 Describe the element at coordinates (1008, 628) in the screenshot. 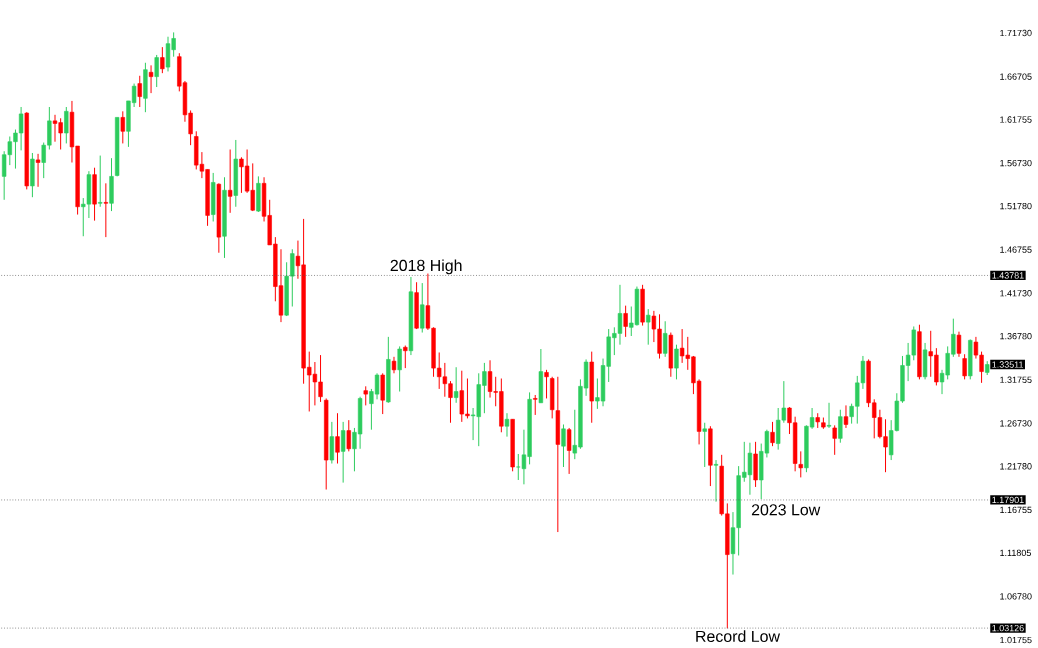

I see `ref-line-label: 1.03126` at that location.